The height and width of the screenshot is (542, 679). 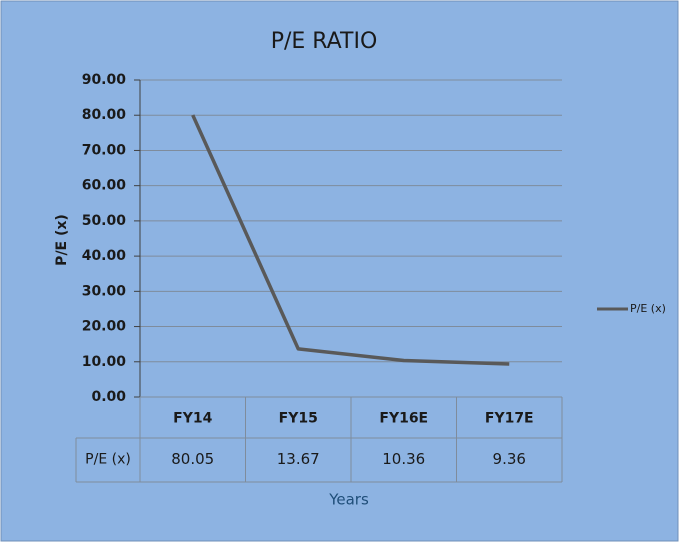 I want to click on y-tick-label: 50.00, so click(x=104, y=221).